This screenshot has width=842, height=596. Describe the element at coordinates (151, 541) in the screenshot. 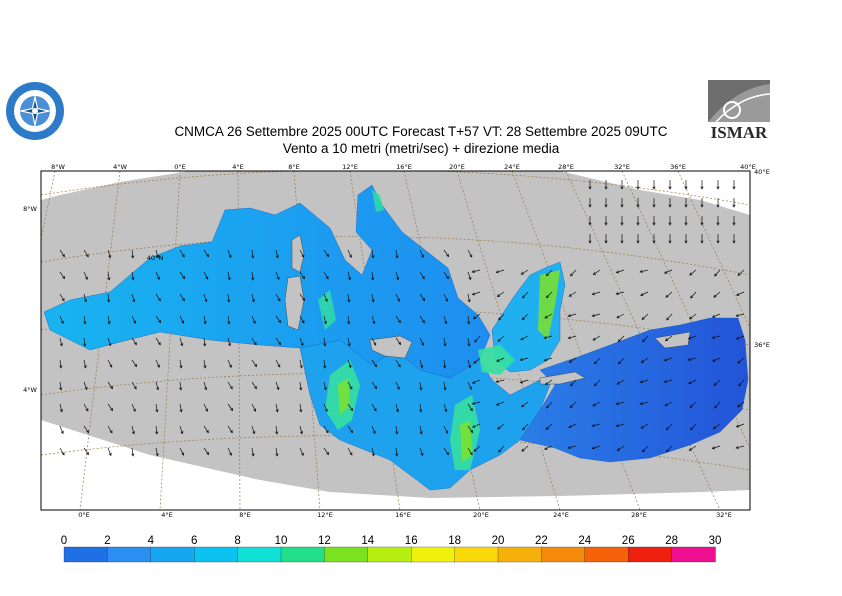

I see `colorbar-tick-label: 4` at that location.